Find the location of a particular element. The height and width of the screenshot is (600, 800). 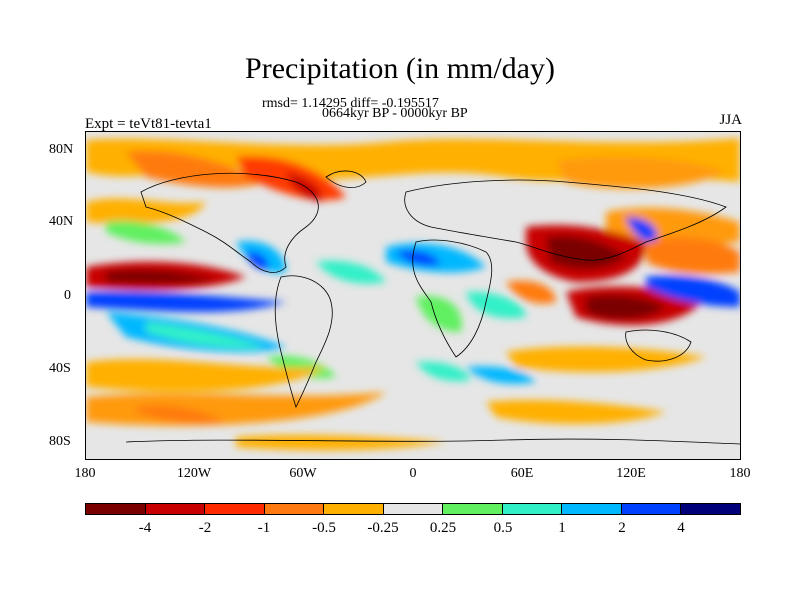

colorbar is located at coordinates (413, 509).